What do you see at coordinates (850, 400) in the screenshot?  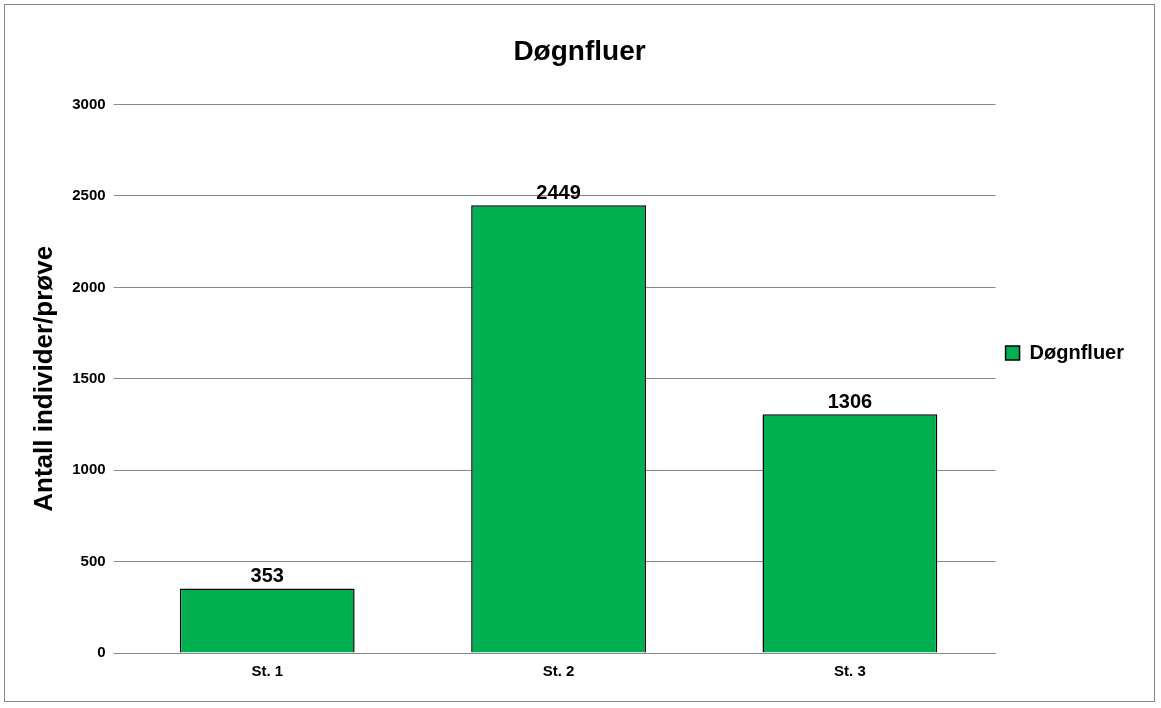 I see `data-label: 1306` at bounding box center [850, 400].